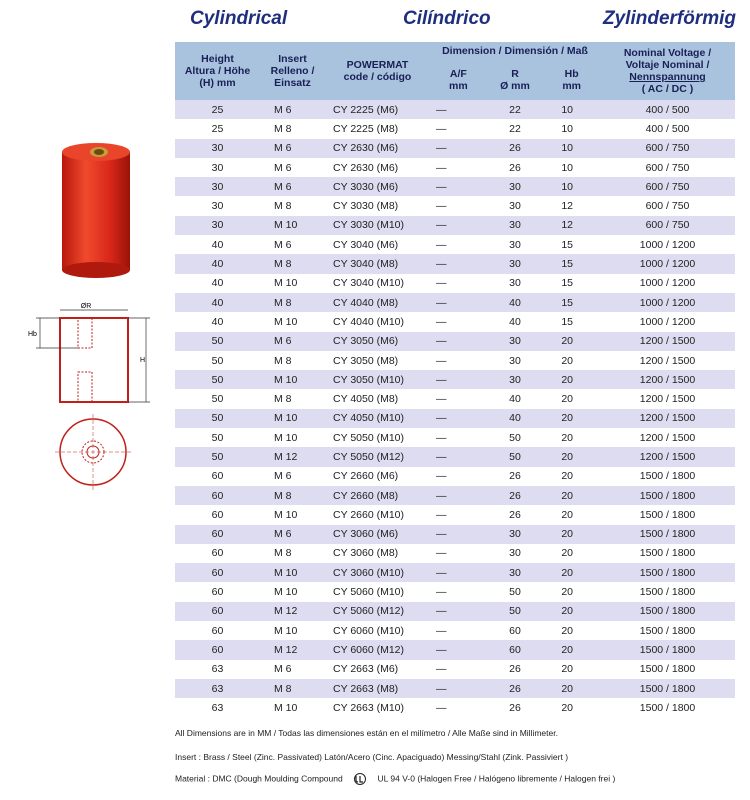  What do you see at coordinates (455, 380) in the screenshot?
I see `table-row: 50 M 10 CY 3050 (M10) —30 20 1200 / 1500` at bounding box center [455, 380].